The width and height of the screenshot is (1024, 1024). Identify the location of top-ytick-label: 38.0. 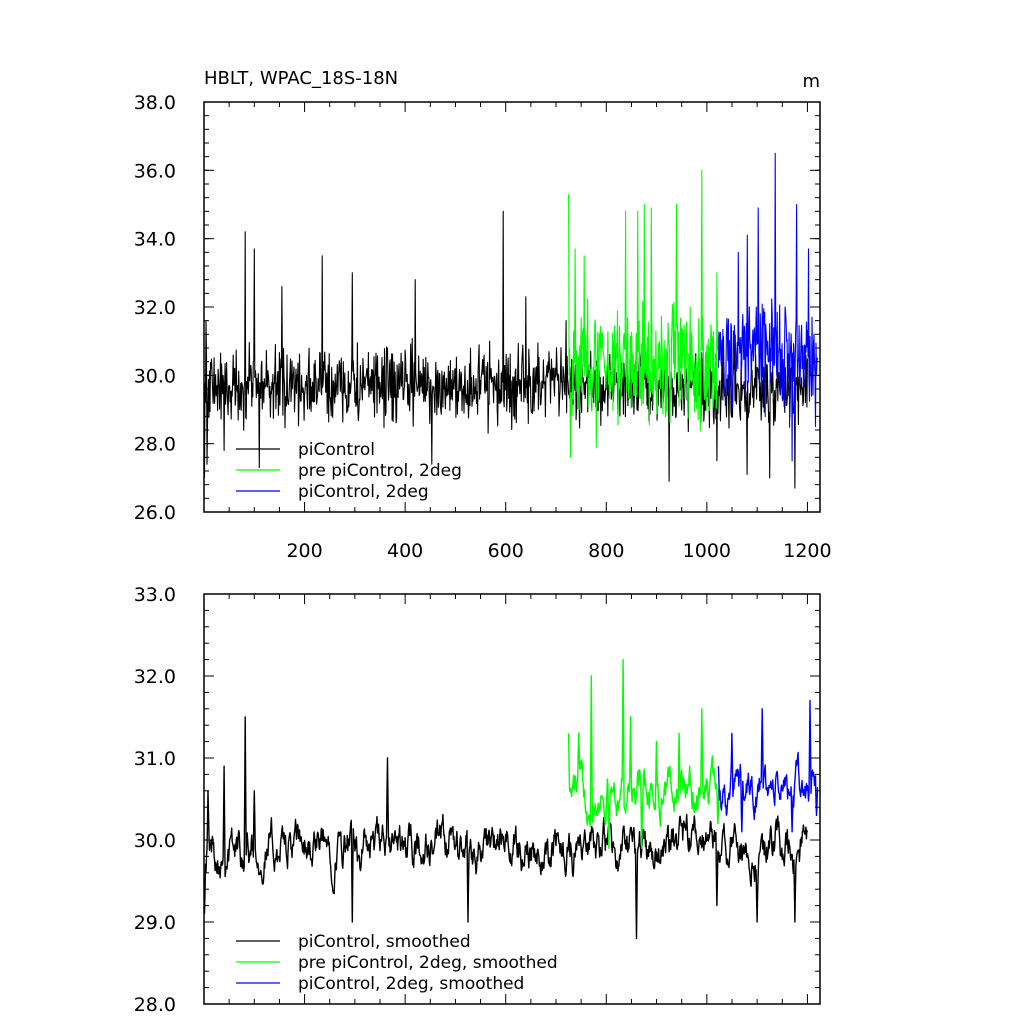
(155, 103).